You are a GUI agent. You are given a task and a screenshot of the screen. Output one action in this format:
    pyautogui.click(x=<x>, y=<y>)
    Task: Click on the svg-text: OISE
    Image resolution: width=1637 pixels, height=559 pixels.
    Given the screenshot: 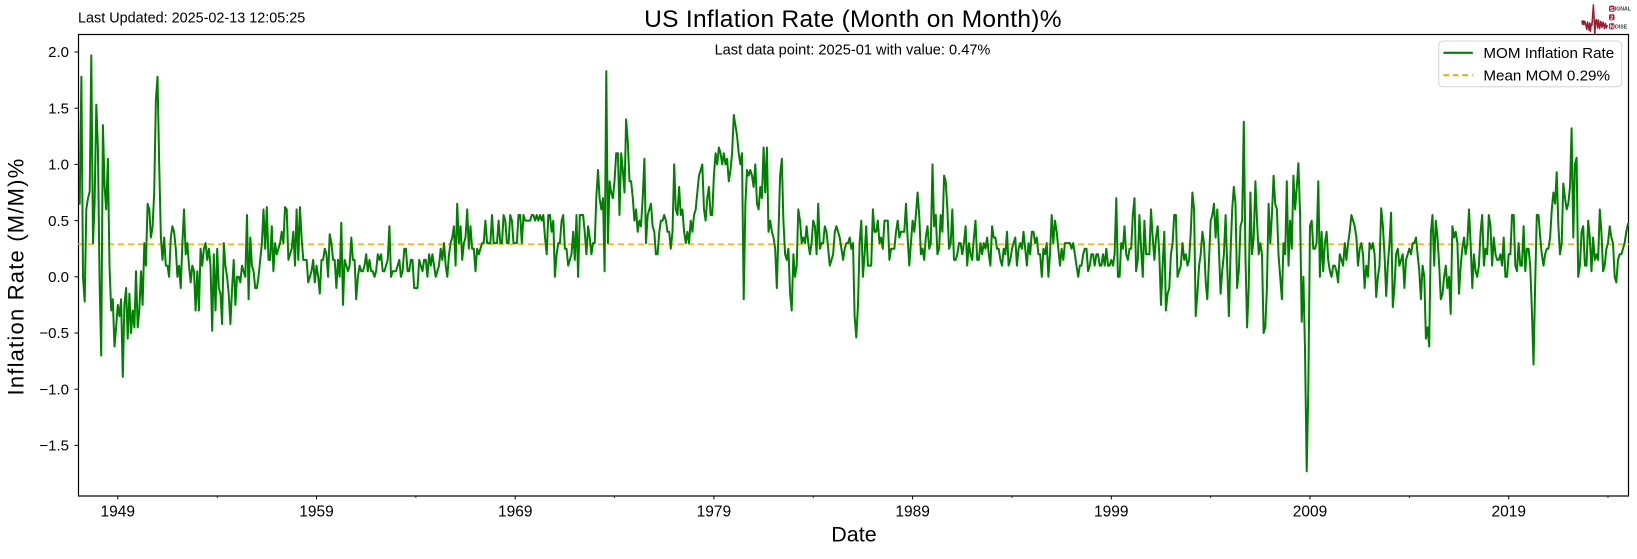 What is the action you would take?
    pyautogui.click(x=1621, y=27)
    